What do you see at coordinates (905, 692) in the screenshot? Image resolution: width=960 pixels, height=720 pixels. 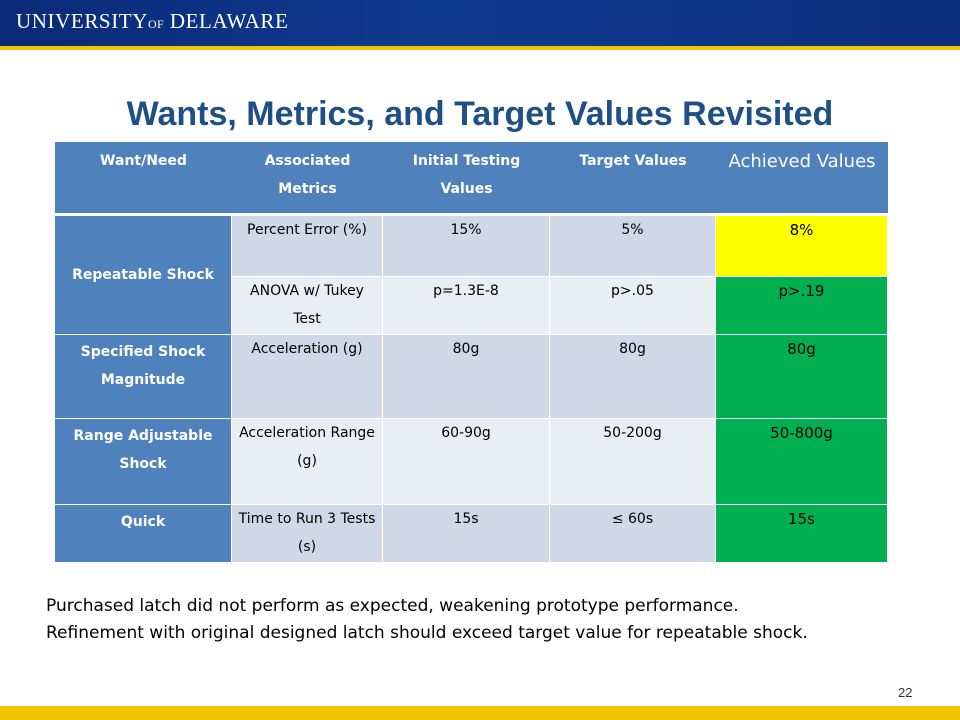 I see `page-number: 22` at bounding box center [905, 692].